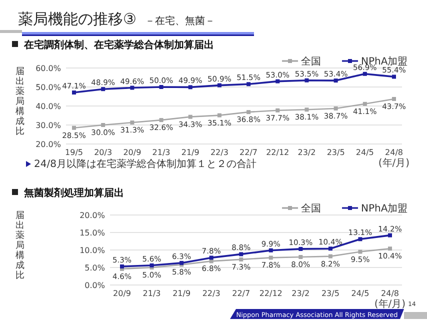  What do you see at coordinates (95, 267) in the screenshot?
I see `y-tick-label: 5.0%` at bounding box center [95, 267].